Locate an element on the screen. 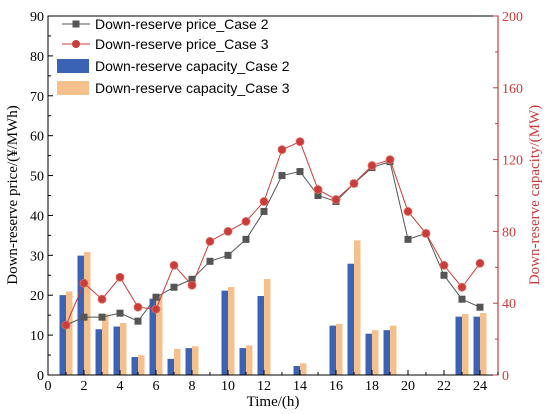 Image resolution: width=550 pixels, height=414 pixels. point-case2-h20 is located at coordinates (408, 239).